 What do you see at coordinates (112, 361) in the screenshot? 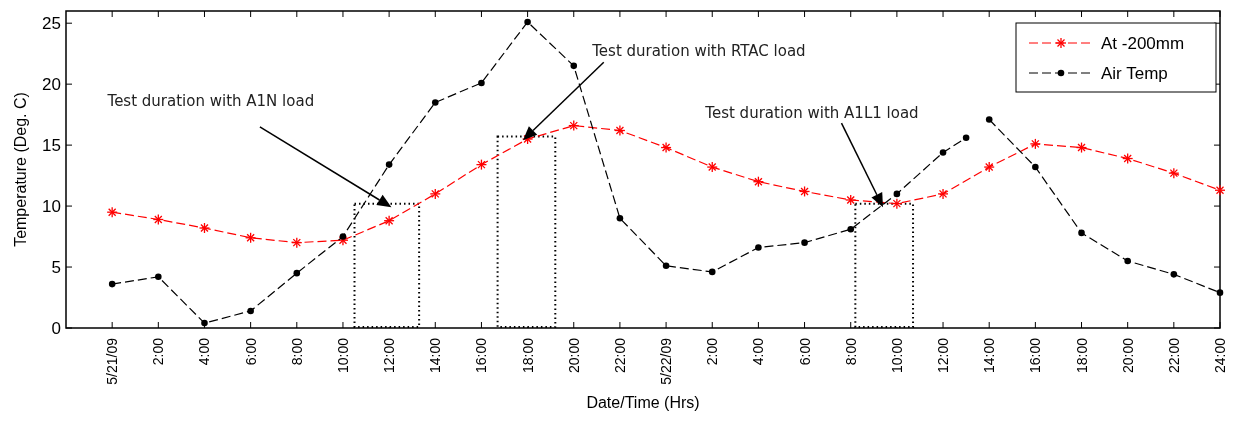
I see `x-tick-label: 5/21/09` at bounding box center [112, 361].